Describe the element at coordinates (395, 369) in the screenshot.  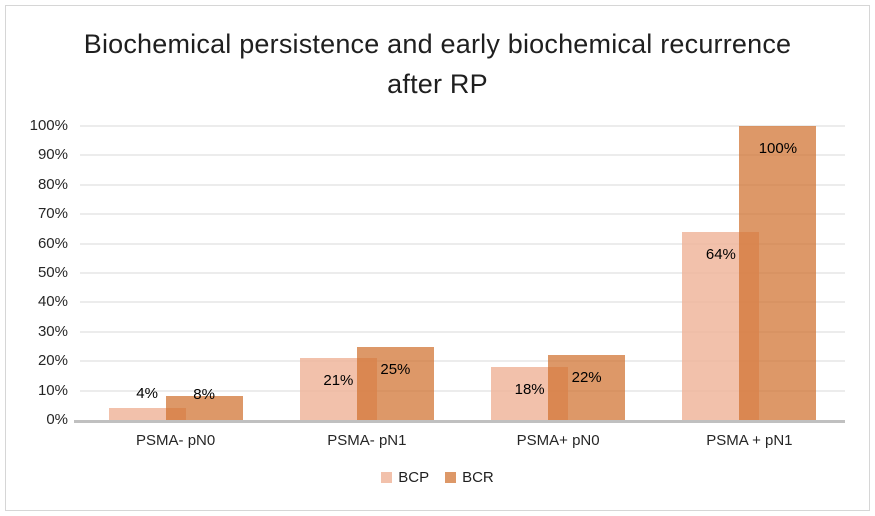
I see `value-label: 25%` at that location.